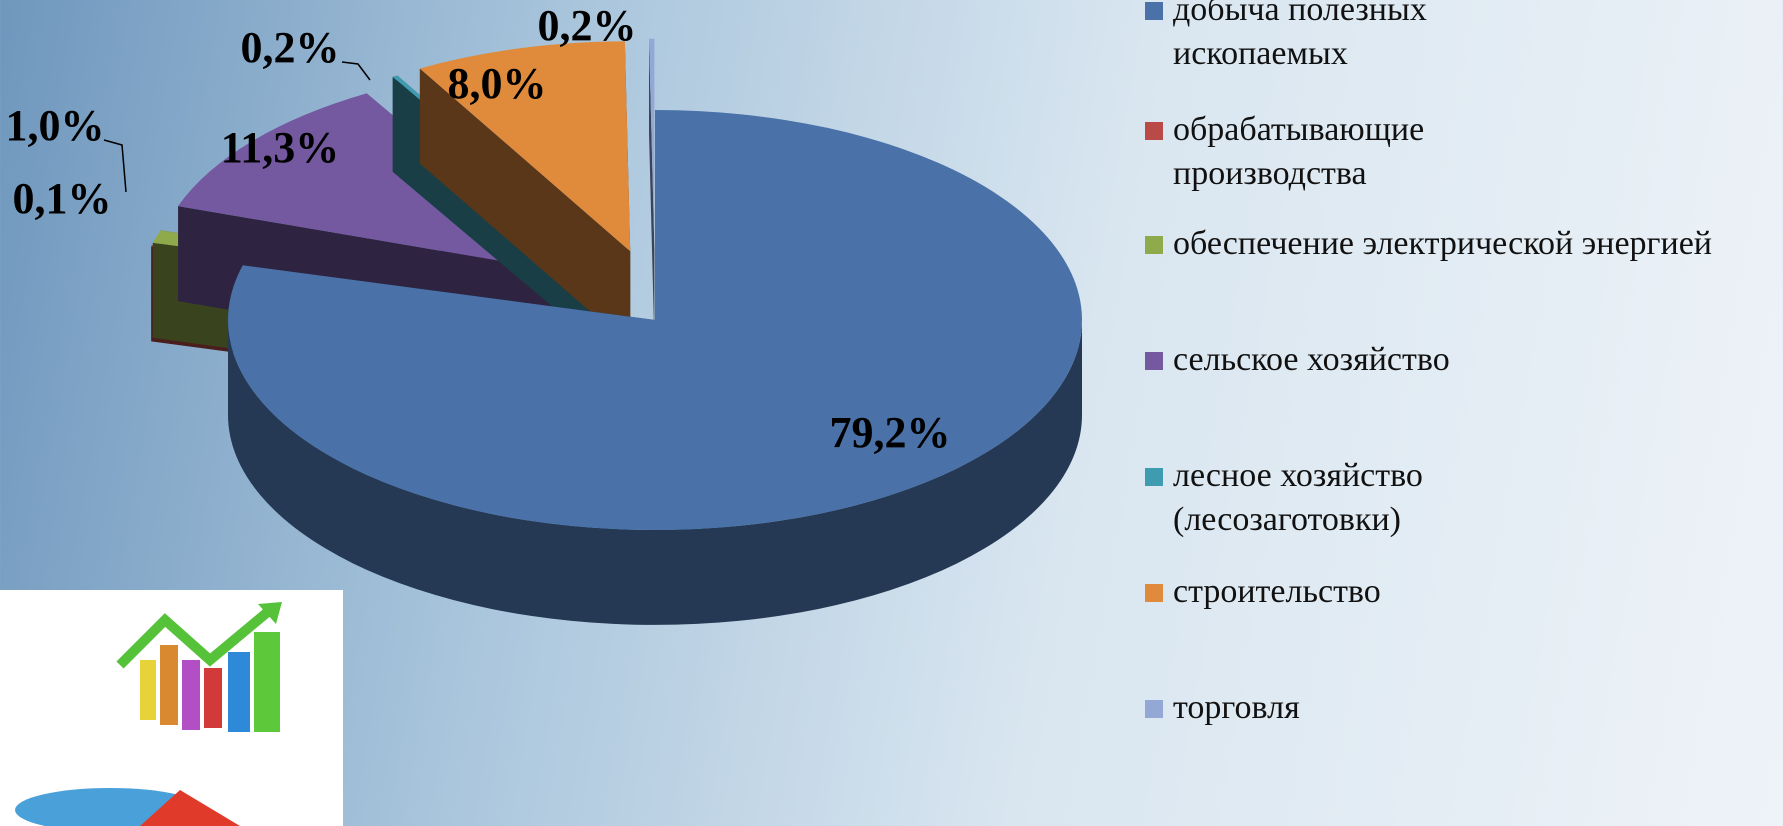  I want to click on legend-label: обеспечение электрической энергией, so click(1442, 243).